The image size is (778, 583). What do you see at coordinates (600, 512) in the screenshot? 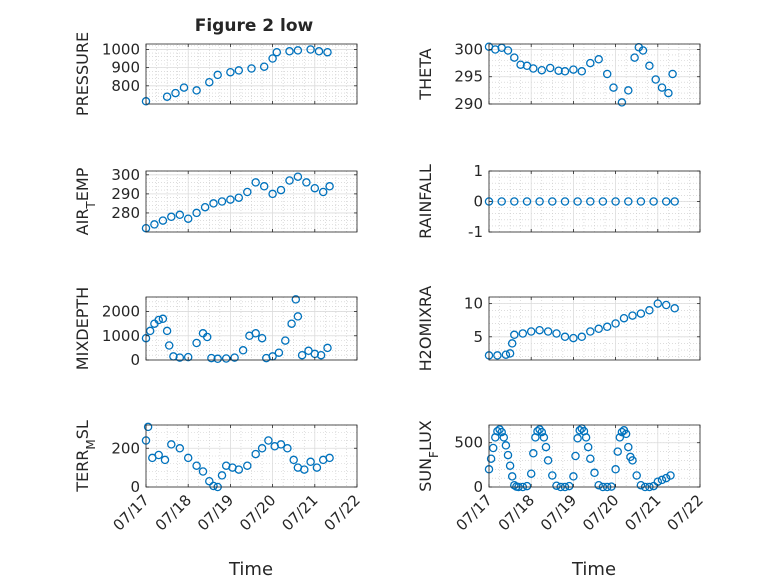
I see `x-tick-label: 07/20` at bounding box center [600, 512].